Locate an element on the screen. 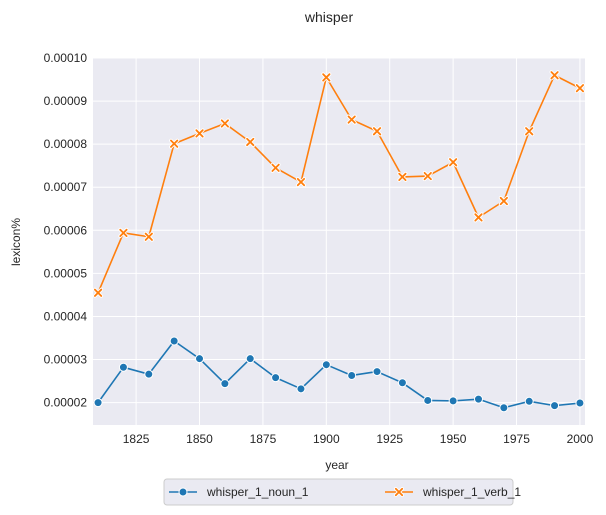 The height and width of the screenshot is (515, 606). y-tick-label: 0.00008 is located at coordinates (66, 144).